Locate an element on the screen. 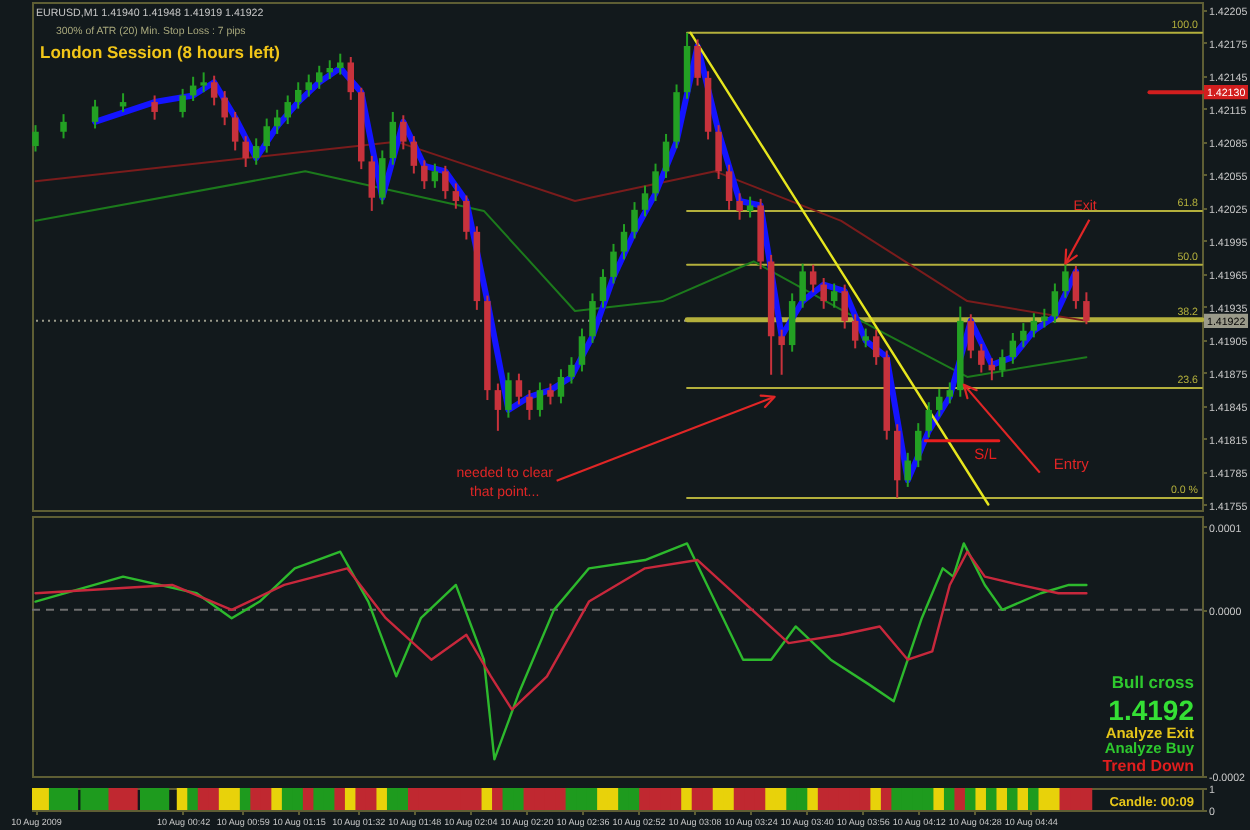 The image size is (1250, 830). annotation: Bull cross is located at coordinates (1153, 682).